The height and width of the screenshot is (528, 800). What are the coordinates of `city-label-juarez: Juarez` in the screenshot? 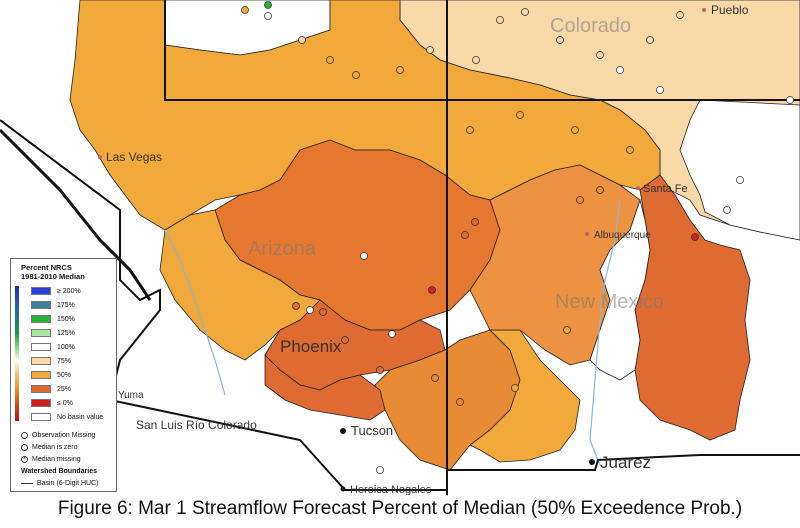 It's located at (625, 462).